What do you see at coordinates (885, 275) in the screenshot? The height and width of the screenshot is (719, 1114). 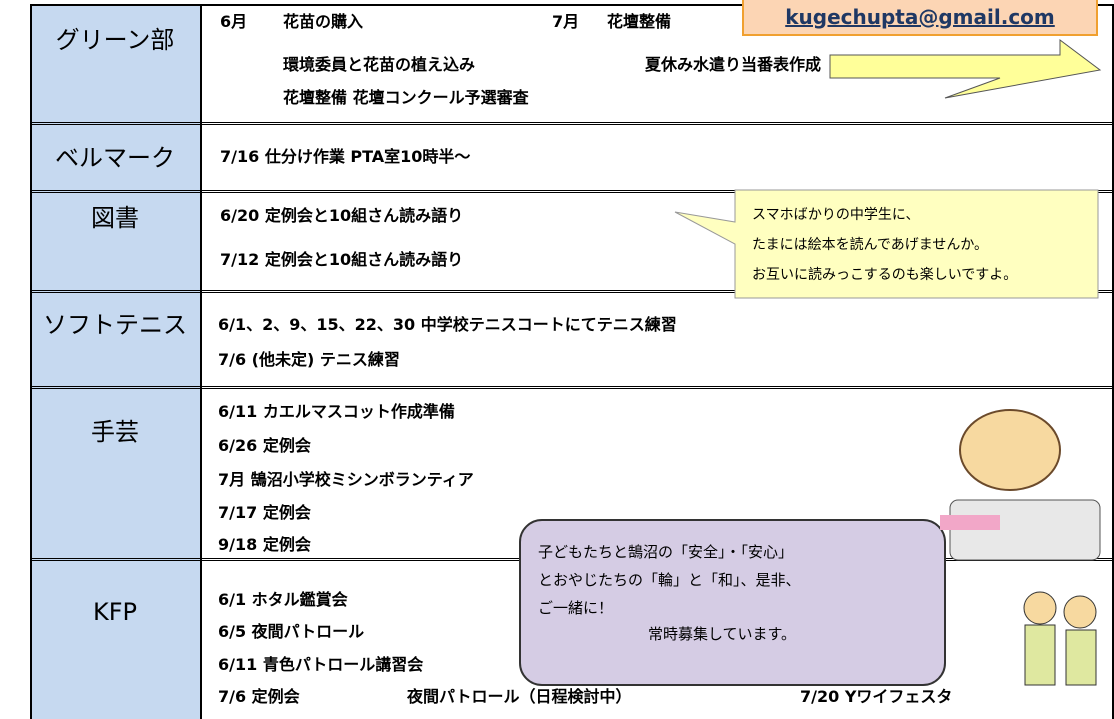 I see `callout-text: お互いに読みっこするのも楽しいですよ。` at bounding box center [885, 275].